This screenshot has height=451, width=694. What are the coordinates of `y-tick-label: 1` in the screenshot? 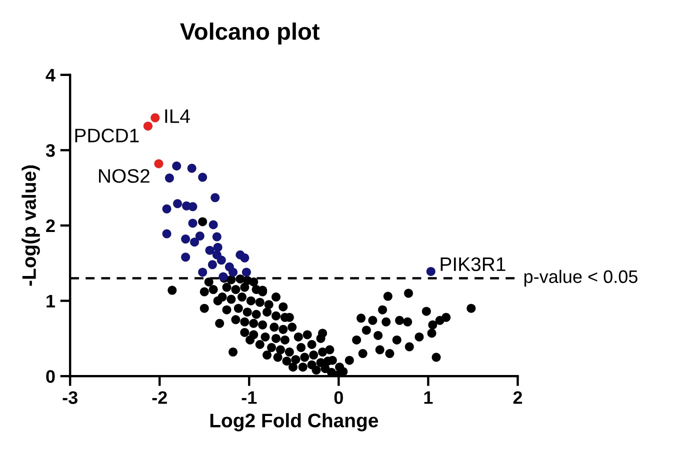 It's located at (51, 301).